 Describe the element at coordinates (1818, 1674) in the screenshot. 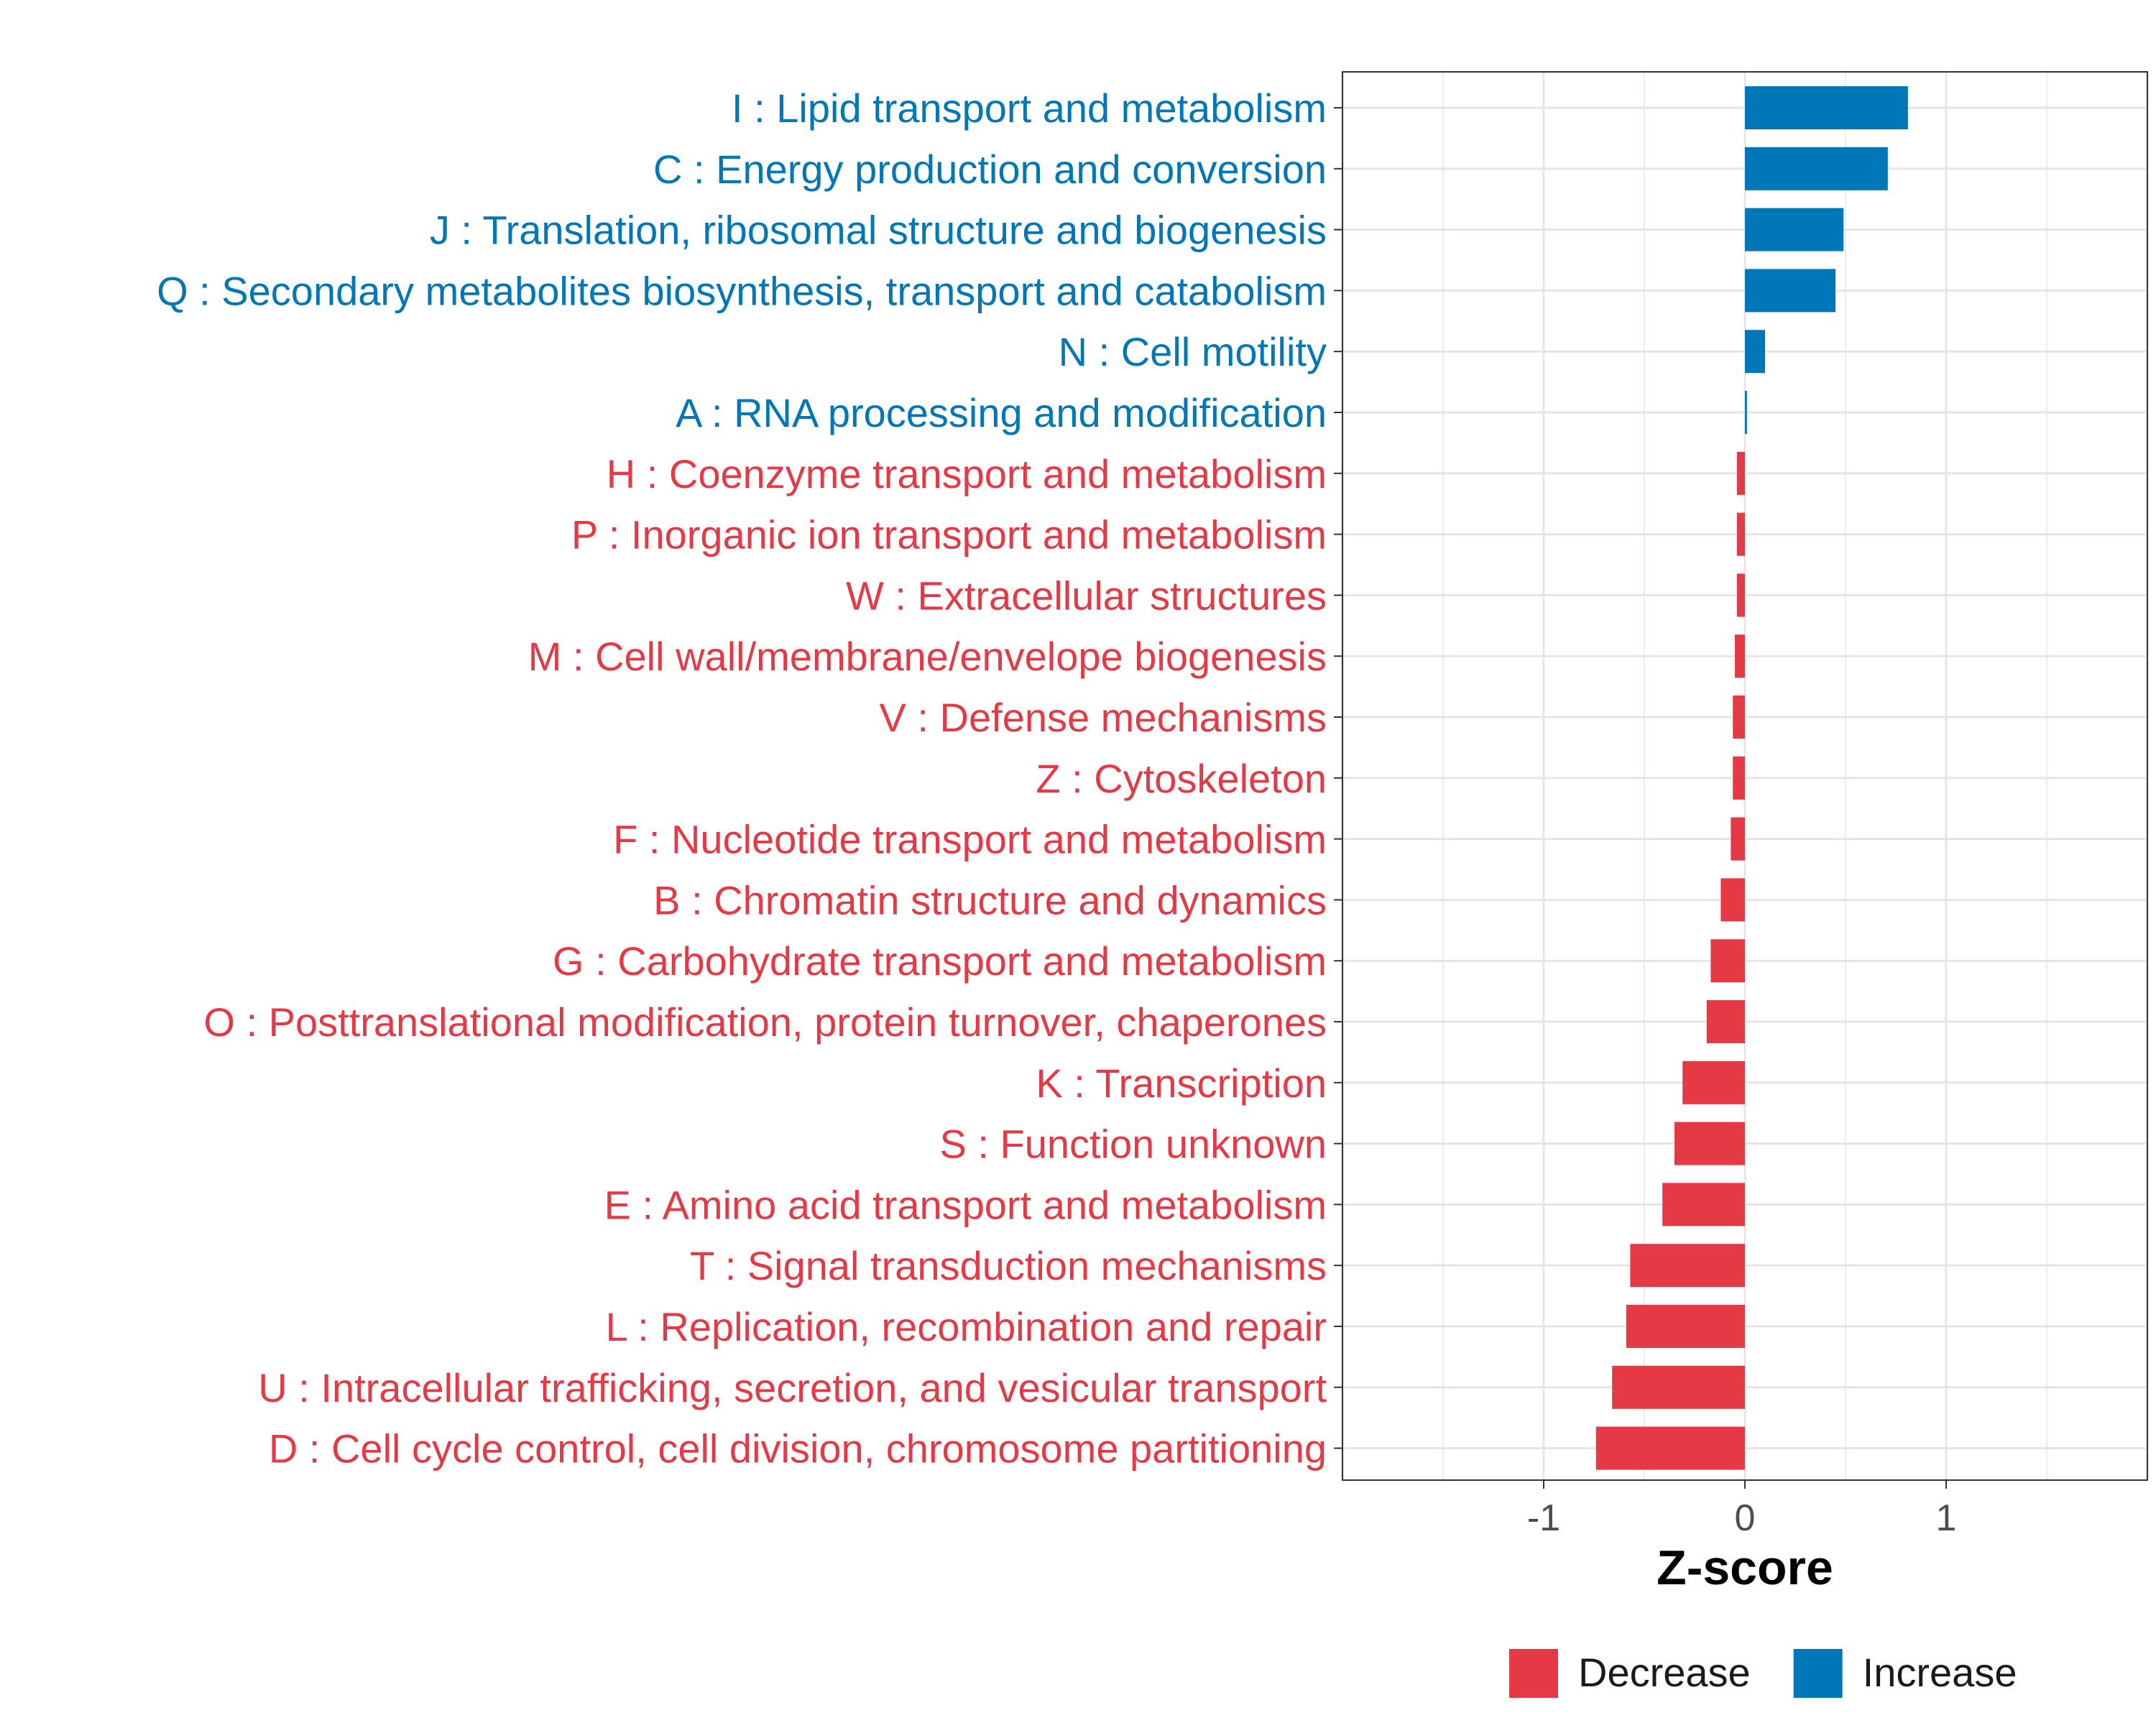

I see `legend-swatch-increase` at that location.